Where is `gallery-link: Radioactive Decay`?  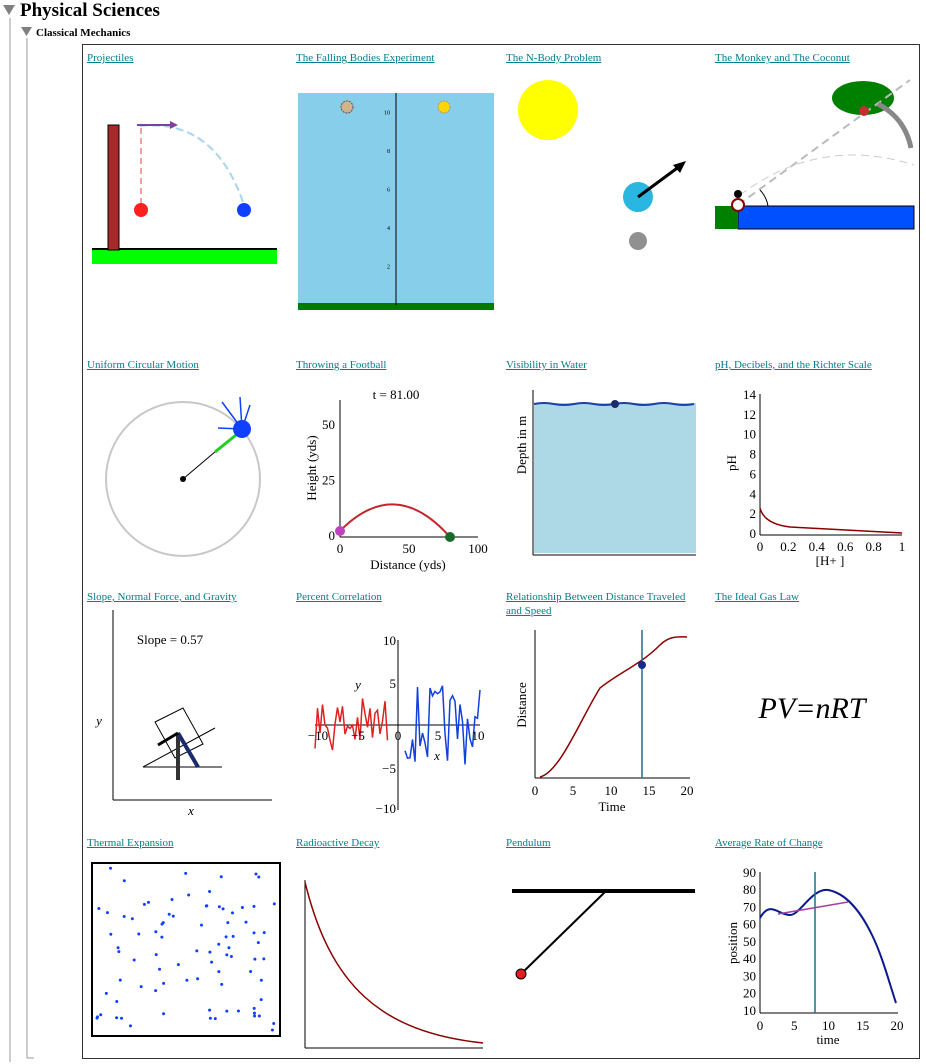
gallery-link: Radioactive Decay is located at coordinates (338, 843).